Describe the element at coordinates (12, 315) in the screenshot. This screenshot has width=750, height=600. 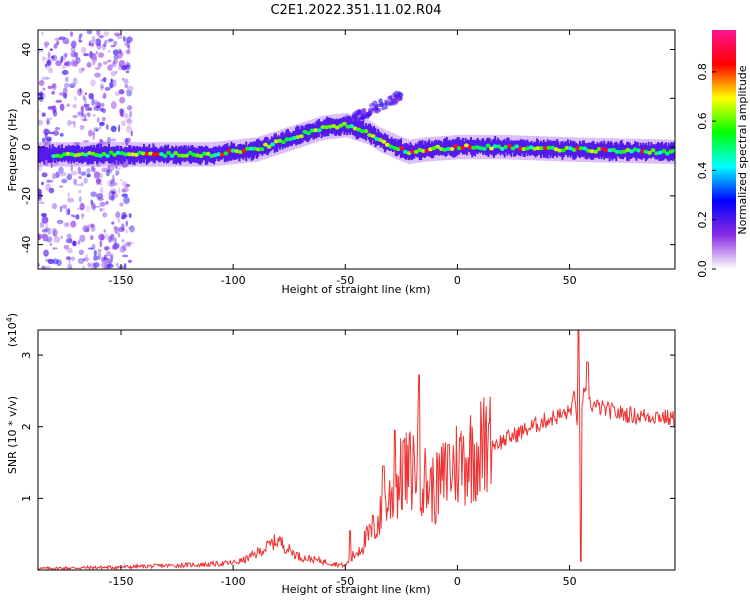
I see `snr-scale-close: )` at that location.